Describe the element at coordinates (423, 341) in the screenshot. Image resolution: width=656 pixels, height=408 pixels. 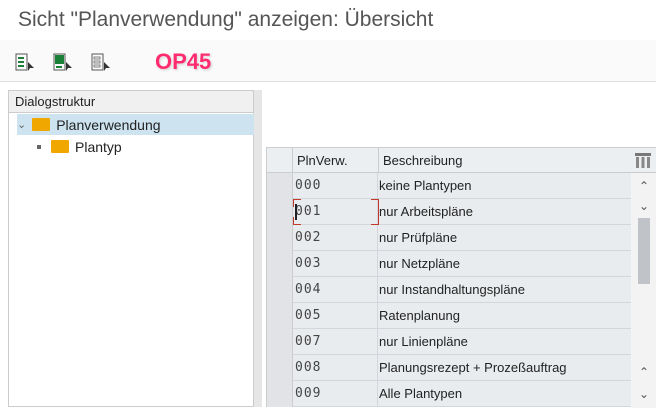
I see `beschreibung-cell: nur Linienpläne` at that location.